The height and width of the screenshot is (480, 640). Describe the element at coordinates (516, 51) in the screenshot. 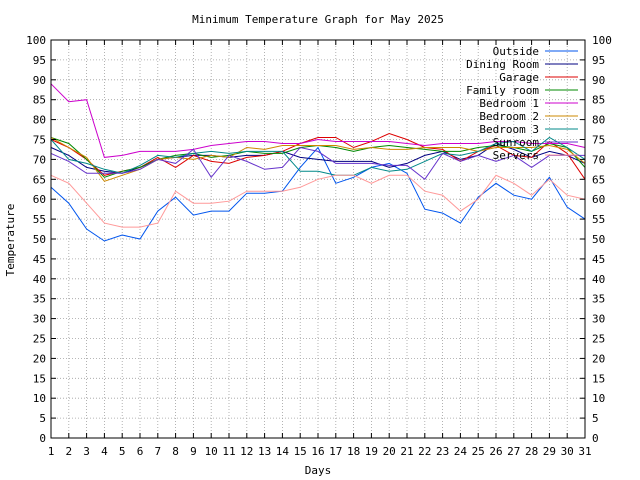

I see `legend-label-outside: Outside` at that location.